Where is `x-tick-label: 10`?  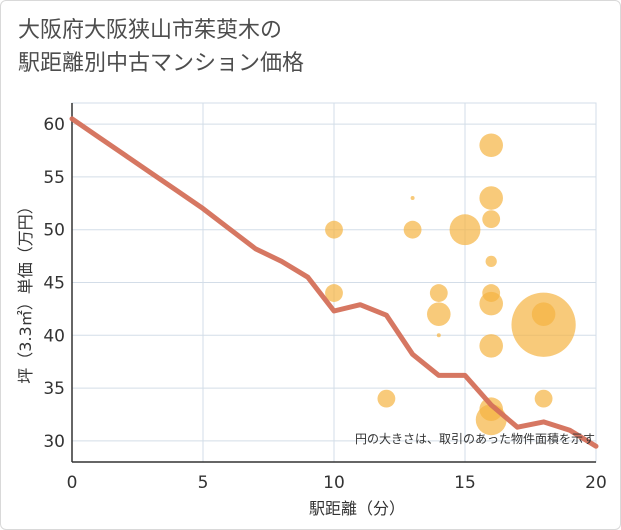
x-tick-label: 10 is located at coordinates (334, 483).